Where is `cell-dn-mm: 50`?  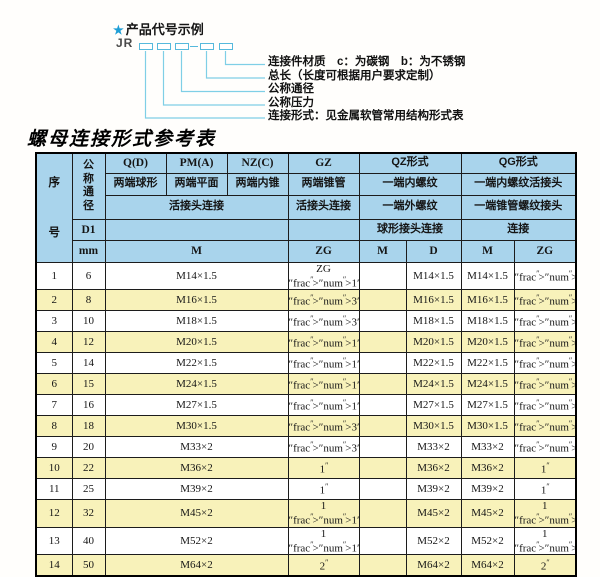
cell-dn-mm: 50 is located at coordinates (88, 565).